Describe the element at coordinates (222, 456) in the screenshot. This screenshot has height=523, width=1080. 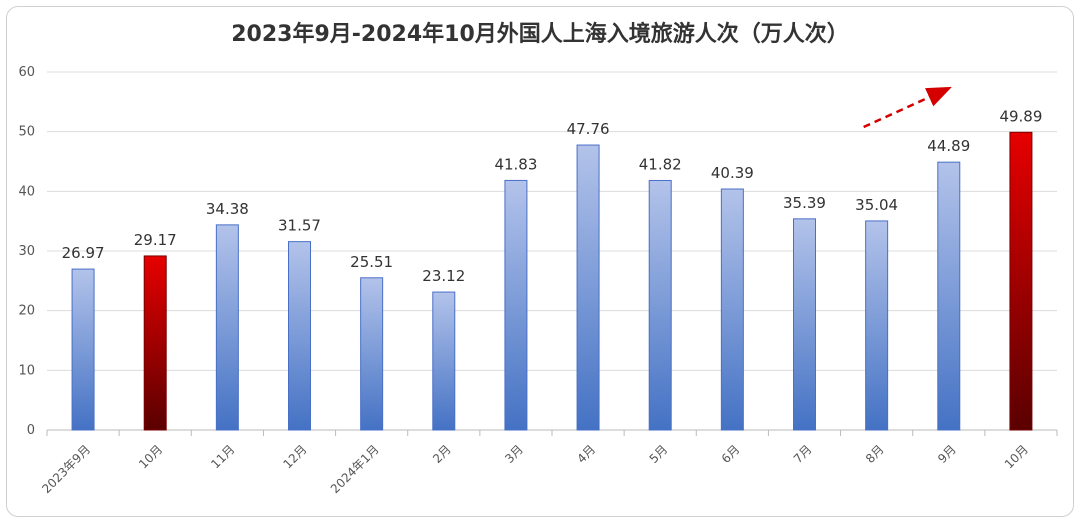
I see `x-tick-label: 11月` at that location.